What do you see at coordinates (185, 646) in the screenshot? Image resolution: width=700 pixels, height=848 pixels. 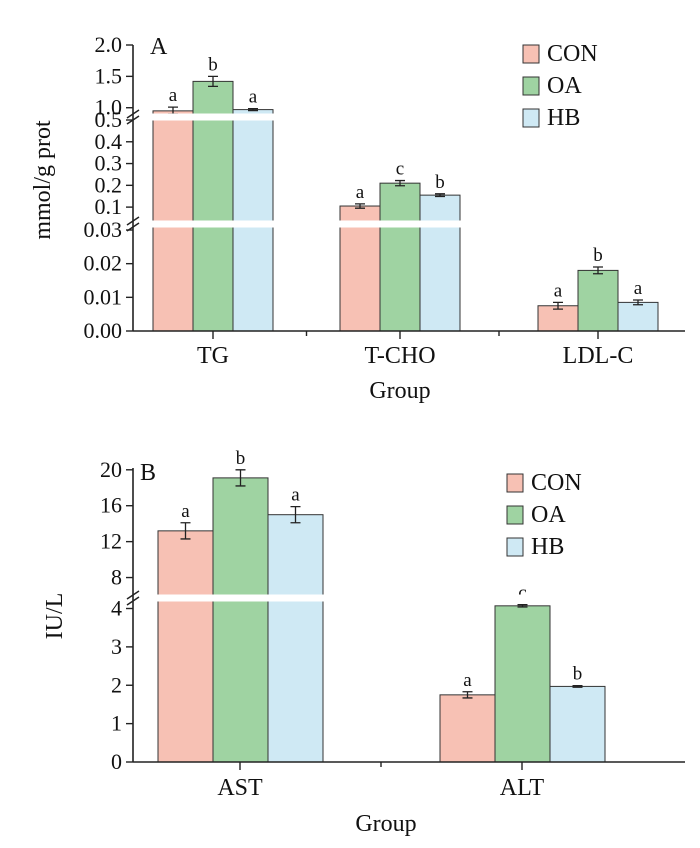 I see `panel-b-bar-ast-con` at bounding box center [185, 646].